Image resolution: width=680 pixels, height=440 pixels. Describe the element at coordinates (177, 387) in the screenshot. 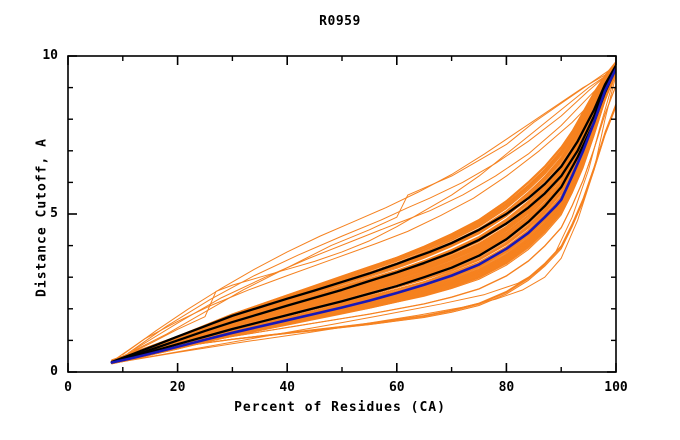

I see `x-tick-label: 20` at that location.